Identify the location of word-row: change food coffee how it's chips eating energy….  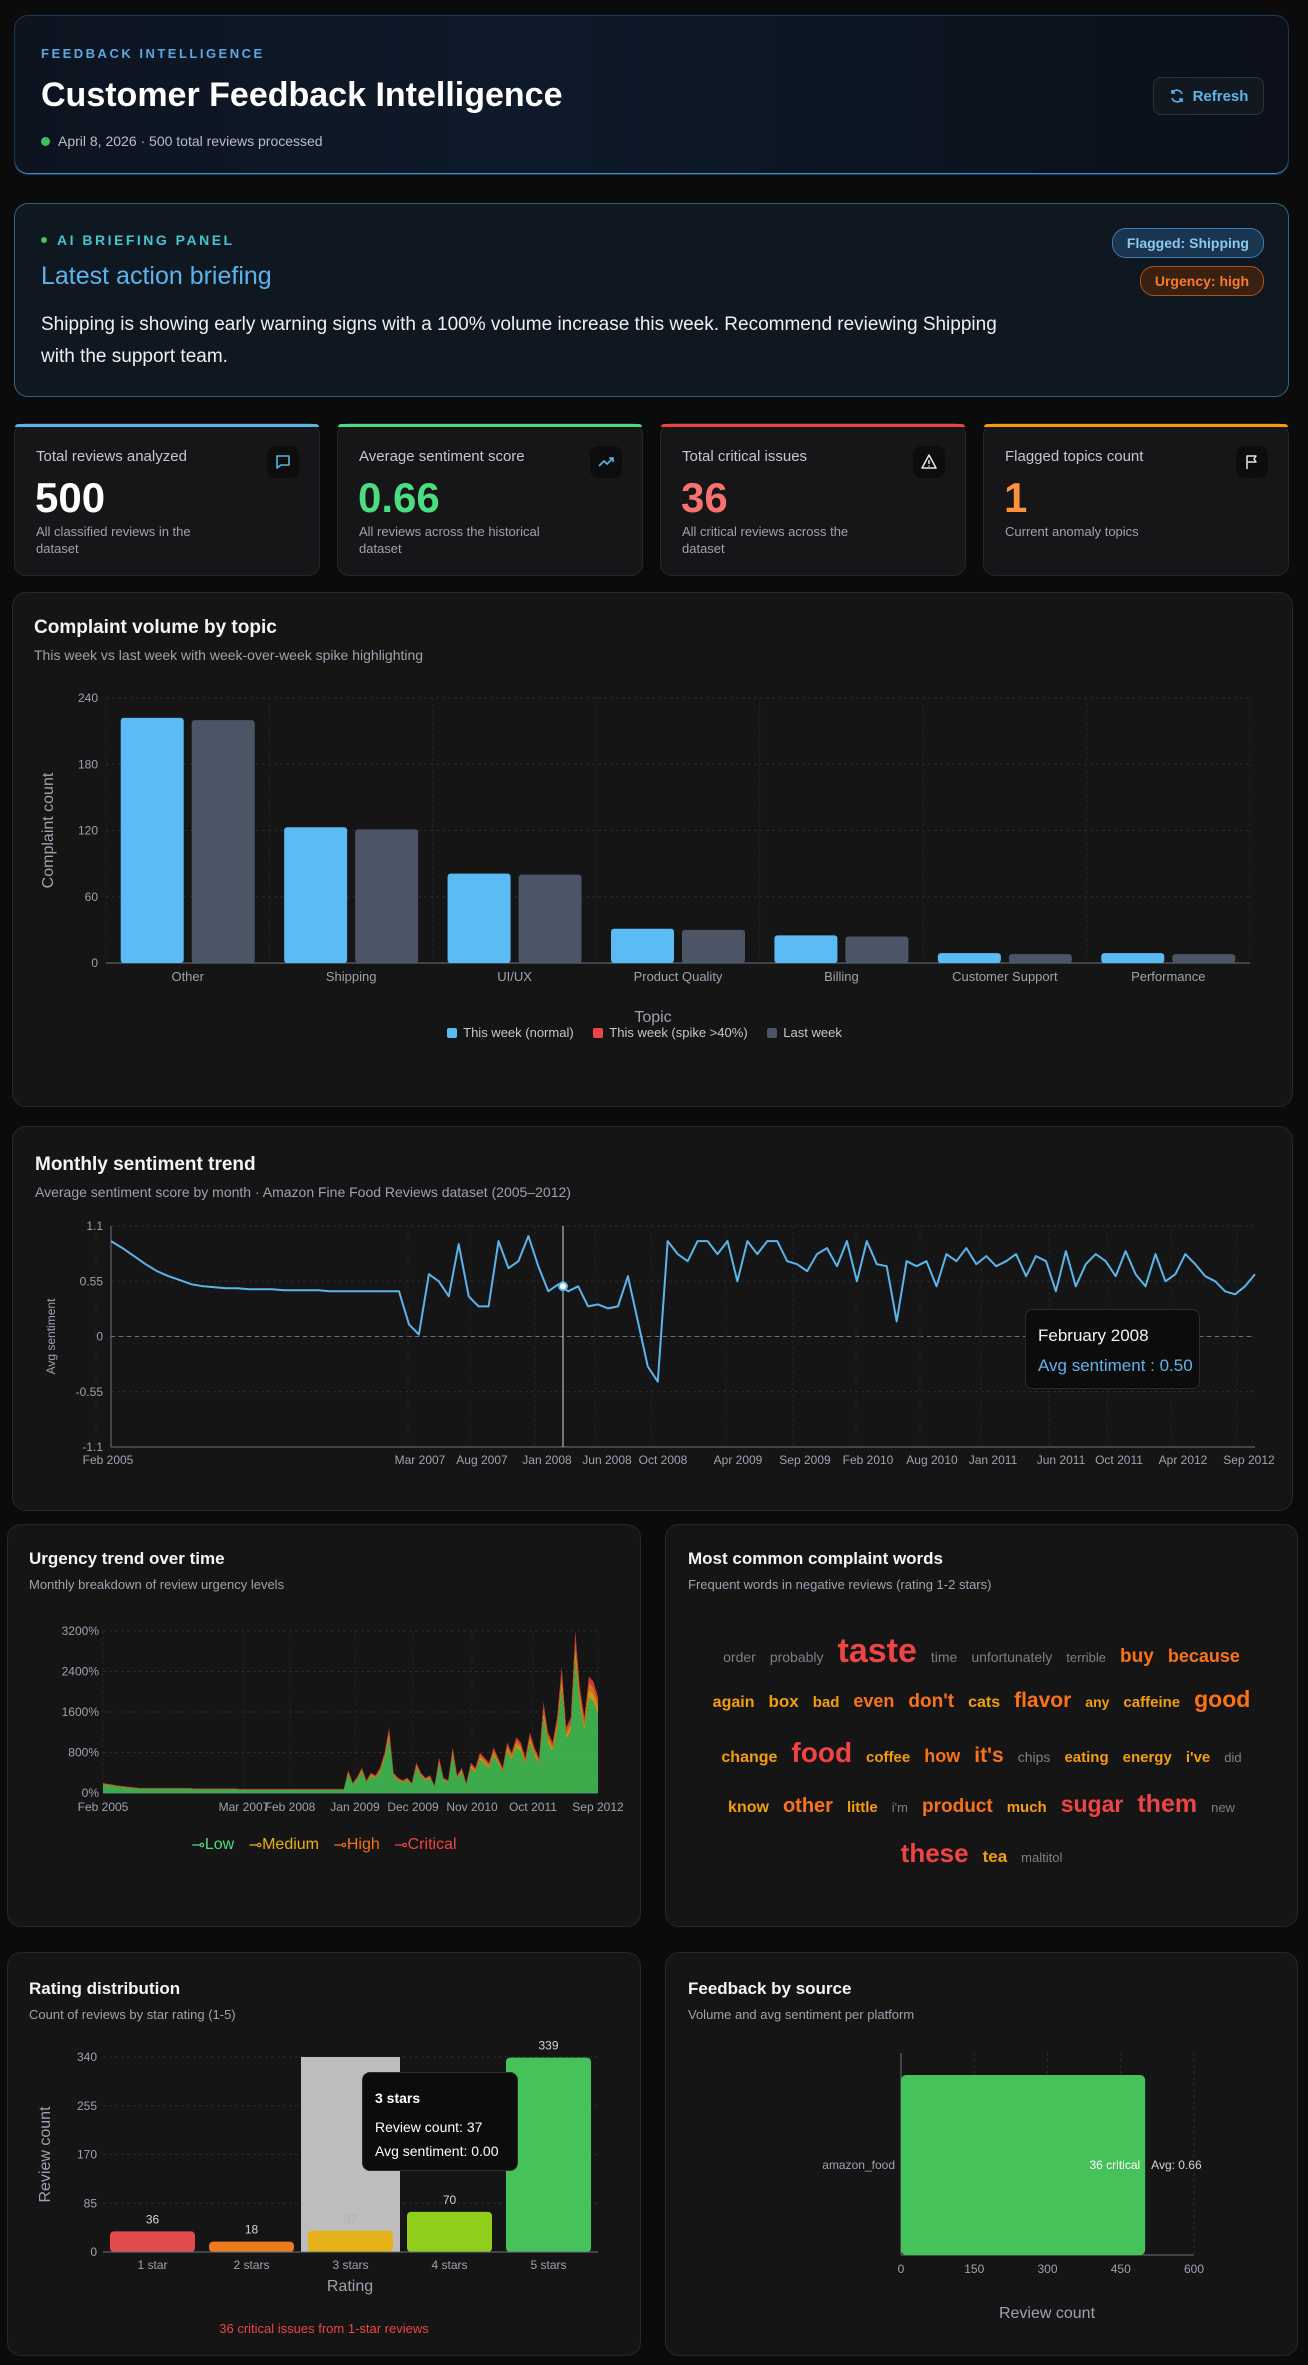
(981, 1755).